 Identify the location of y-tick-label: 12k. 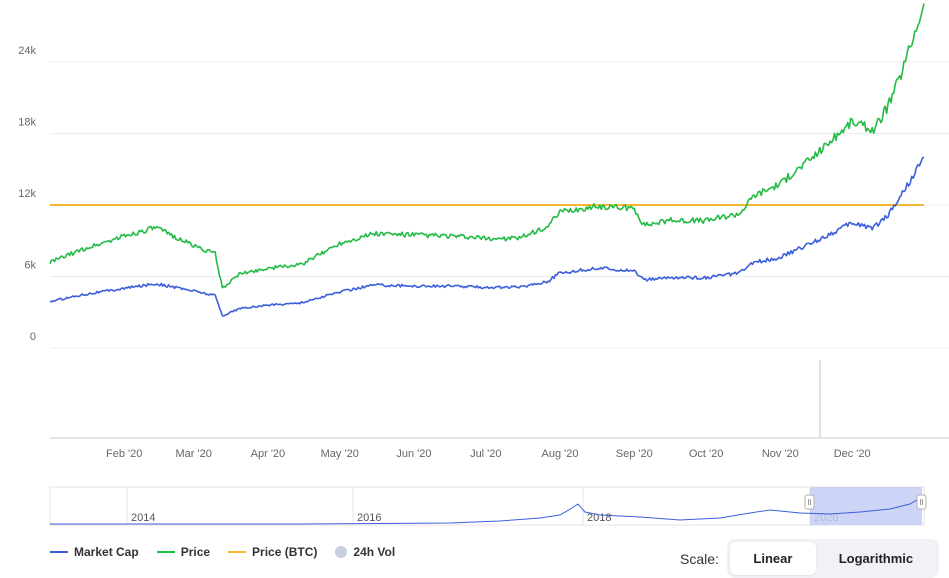
(27, 194).